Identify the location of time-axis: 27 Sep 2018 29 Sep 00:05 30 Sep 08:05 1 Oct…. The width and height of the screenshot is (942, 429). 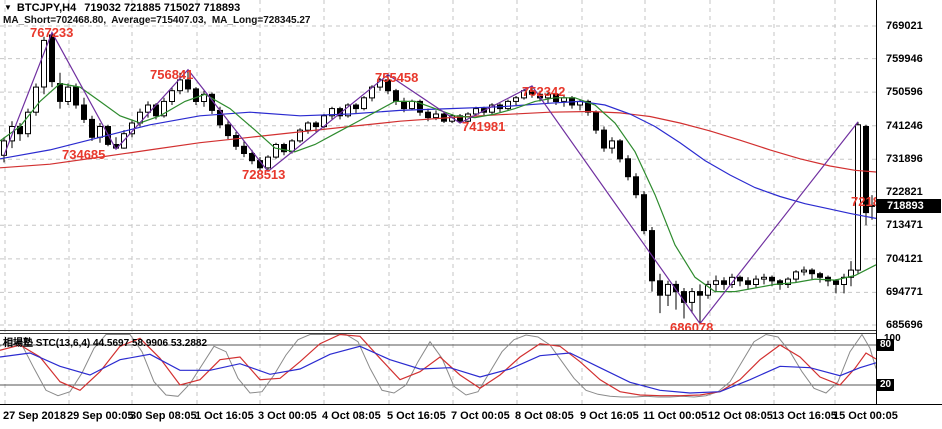
(471, 417).